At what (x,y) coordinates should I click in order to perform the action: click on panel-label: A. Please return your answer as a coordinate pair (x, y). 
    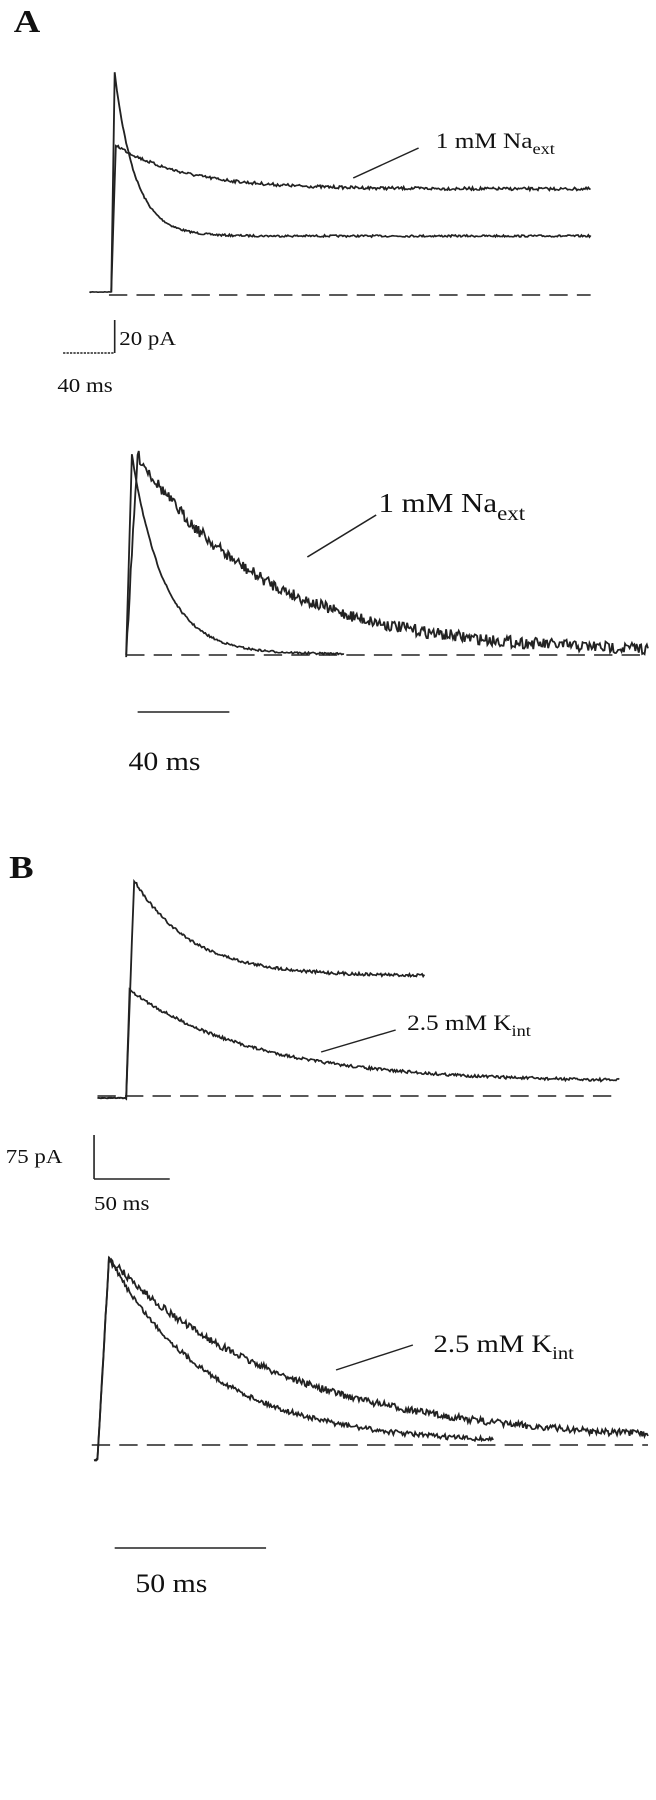
    Looking at the image, I should click on (27, 21).